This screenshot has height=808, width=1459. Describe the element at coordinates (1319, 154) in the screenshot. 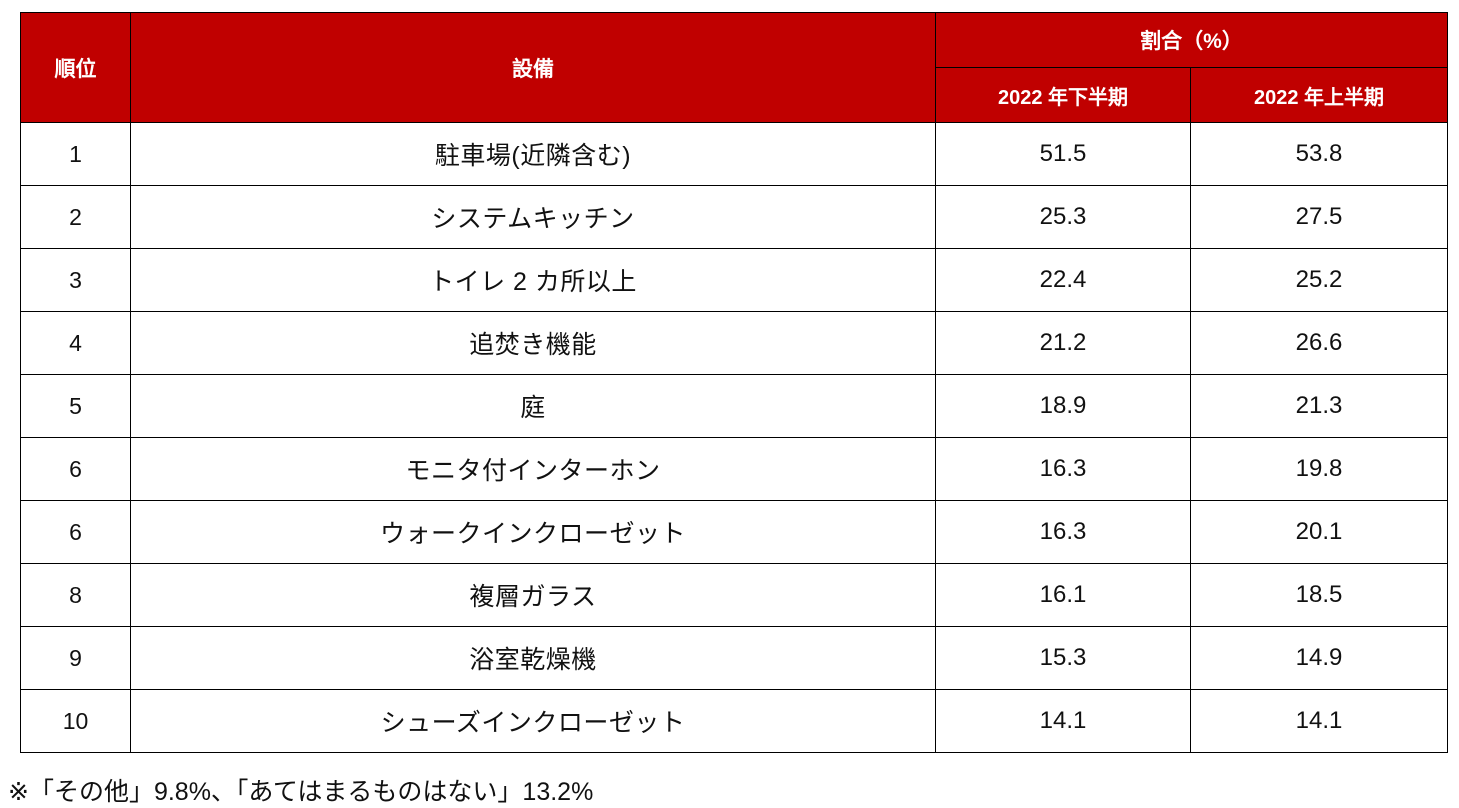

I see `value-2022-h1-cell: 53.8` at that location.